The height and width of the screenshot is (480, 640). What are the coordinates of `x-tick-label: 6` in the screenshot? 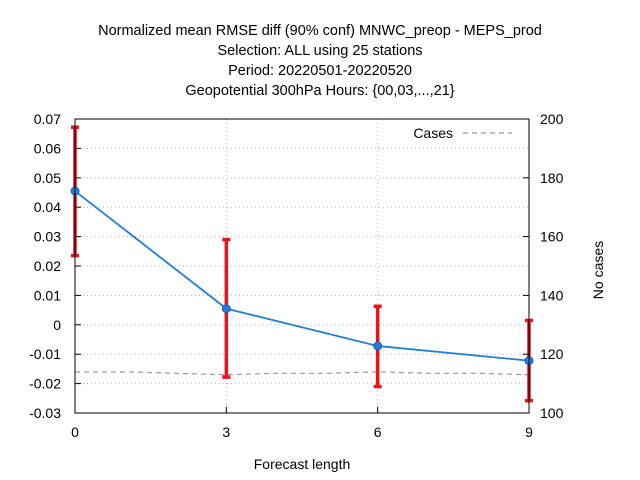 It's located at (378, 432).